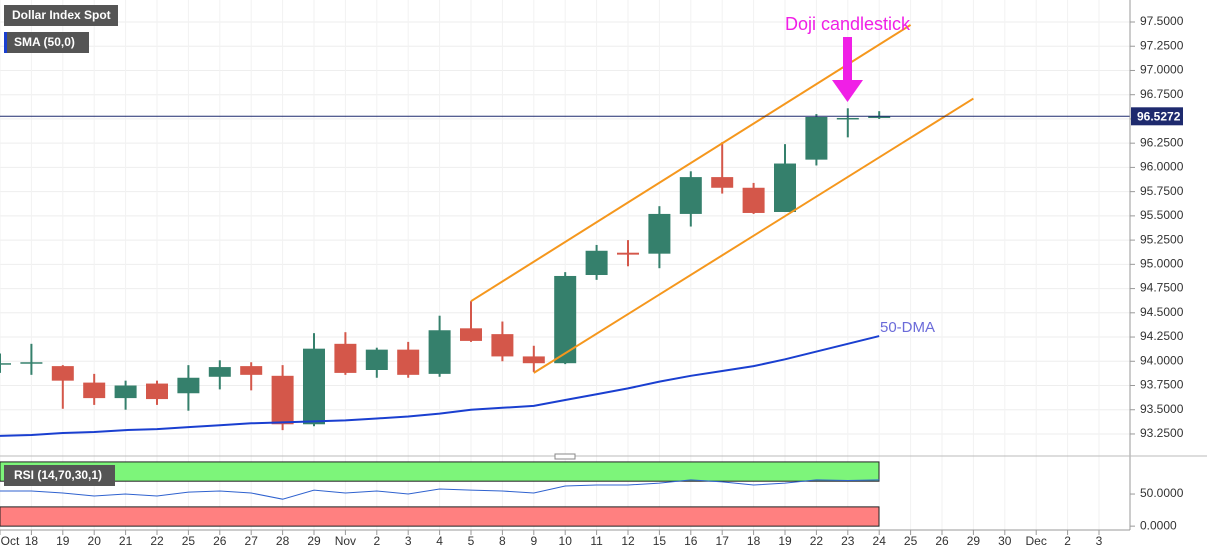 This screenshot has width=1207, height=560. Describe the element at coordinates (1036, 541) in the screenshot. I see `x-tick-label: Dec` at that location.